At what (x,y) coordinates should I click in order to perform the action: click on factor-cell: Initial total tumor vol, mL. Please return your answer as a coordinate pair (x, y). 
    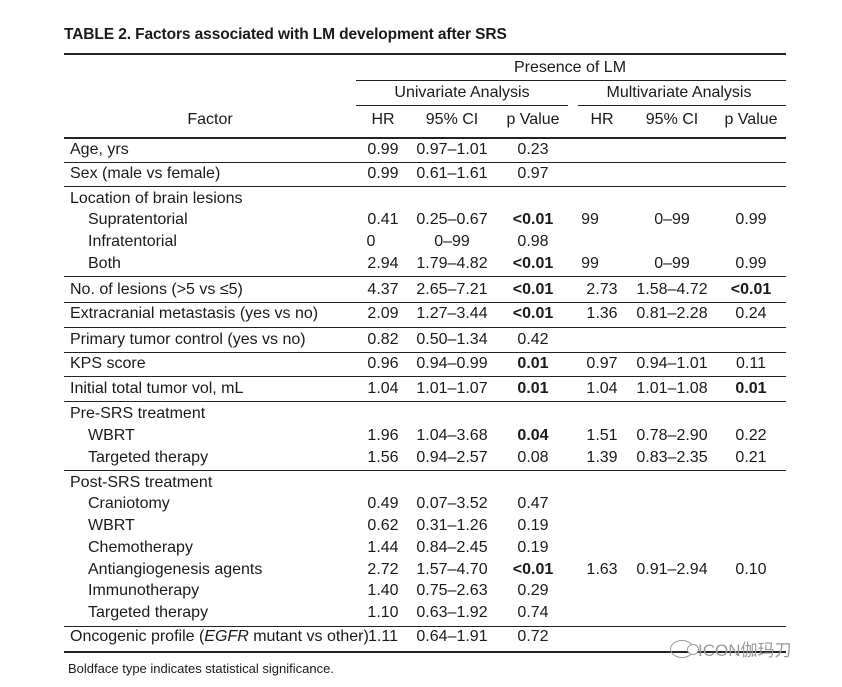
    Looking at the image, I should click on (157, 388).